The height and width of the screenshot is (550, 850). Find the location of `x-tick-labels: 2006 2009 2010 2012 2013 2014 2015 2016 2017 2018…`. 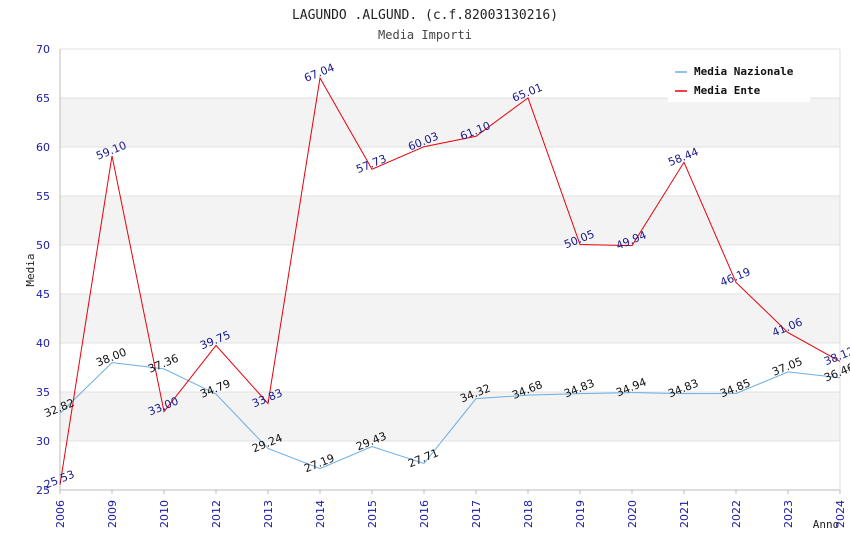

x-tick-labels: 2006 2009 2010 2012 2013 2014 2015 2016 2017 2018… is located at coordinates (450, 509).